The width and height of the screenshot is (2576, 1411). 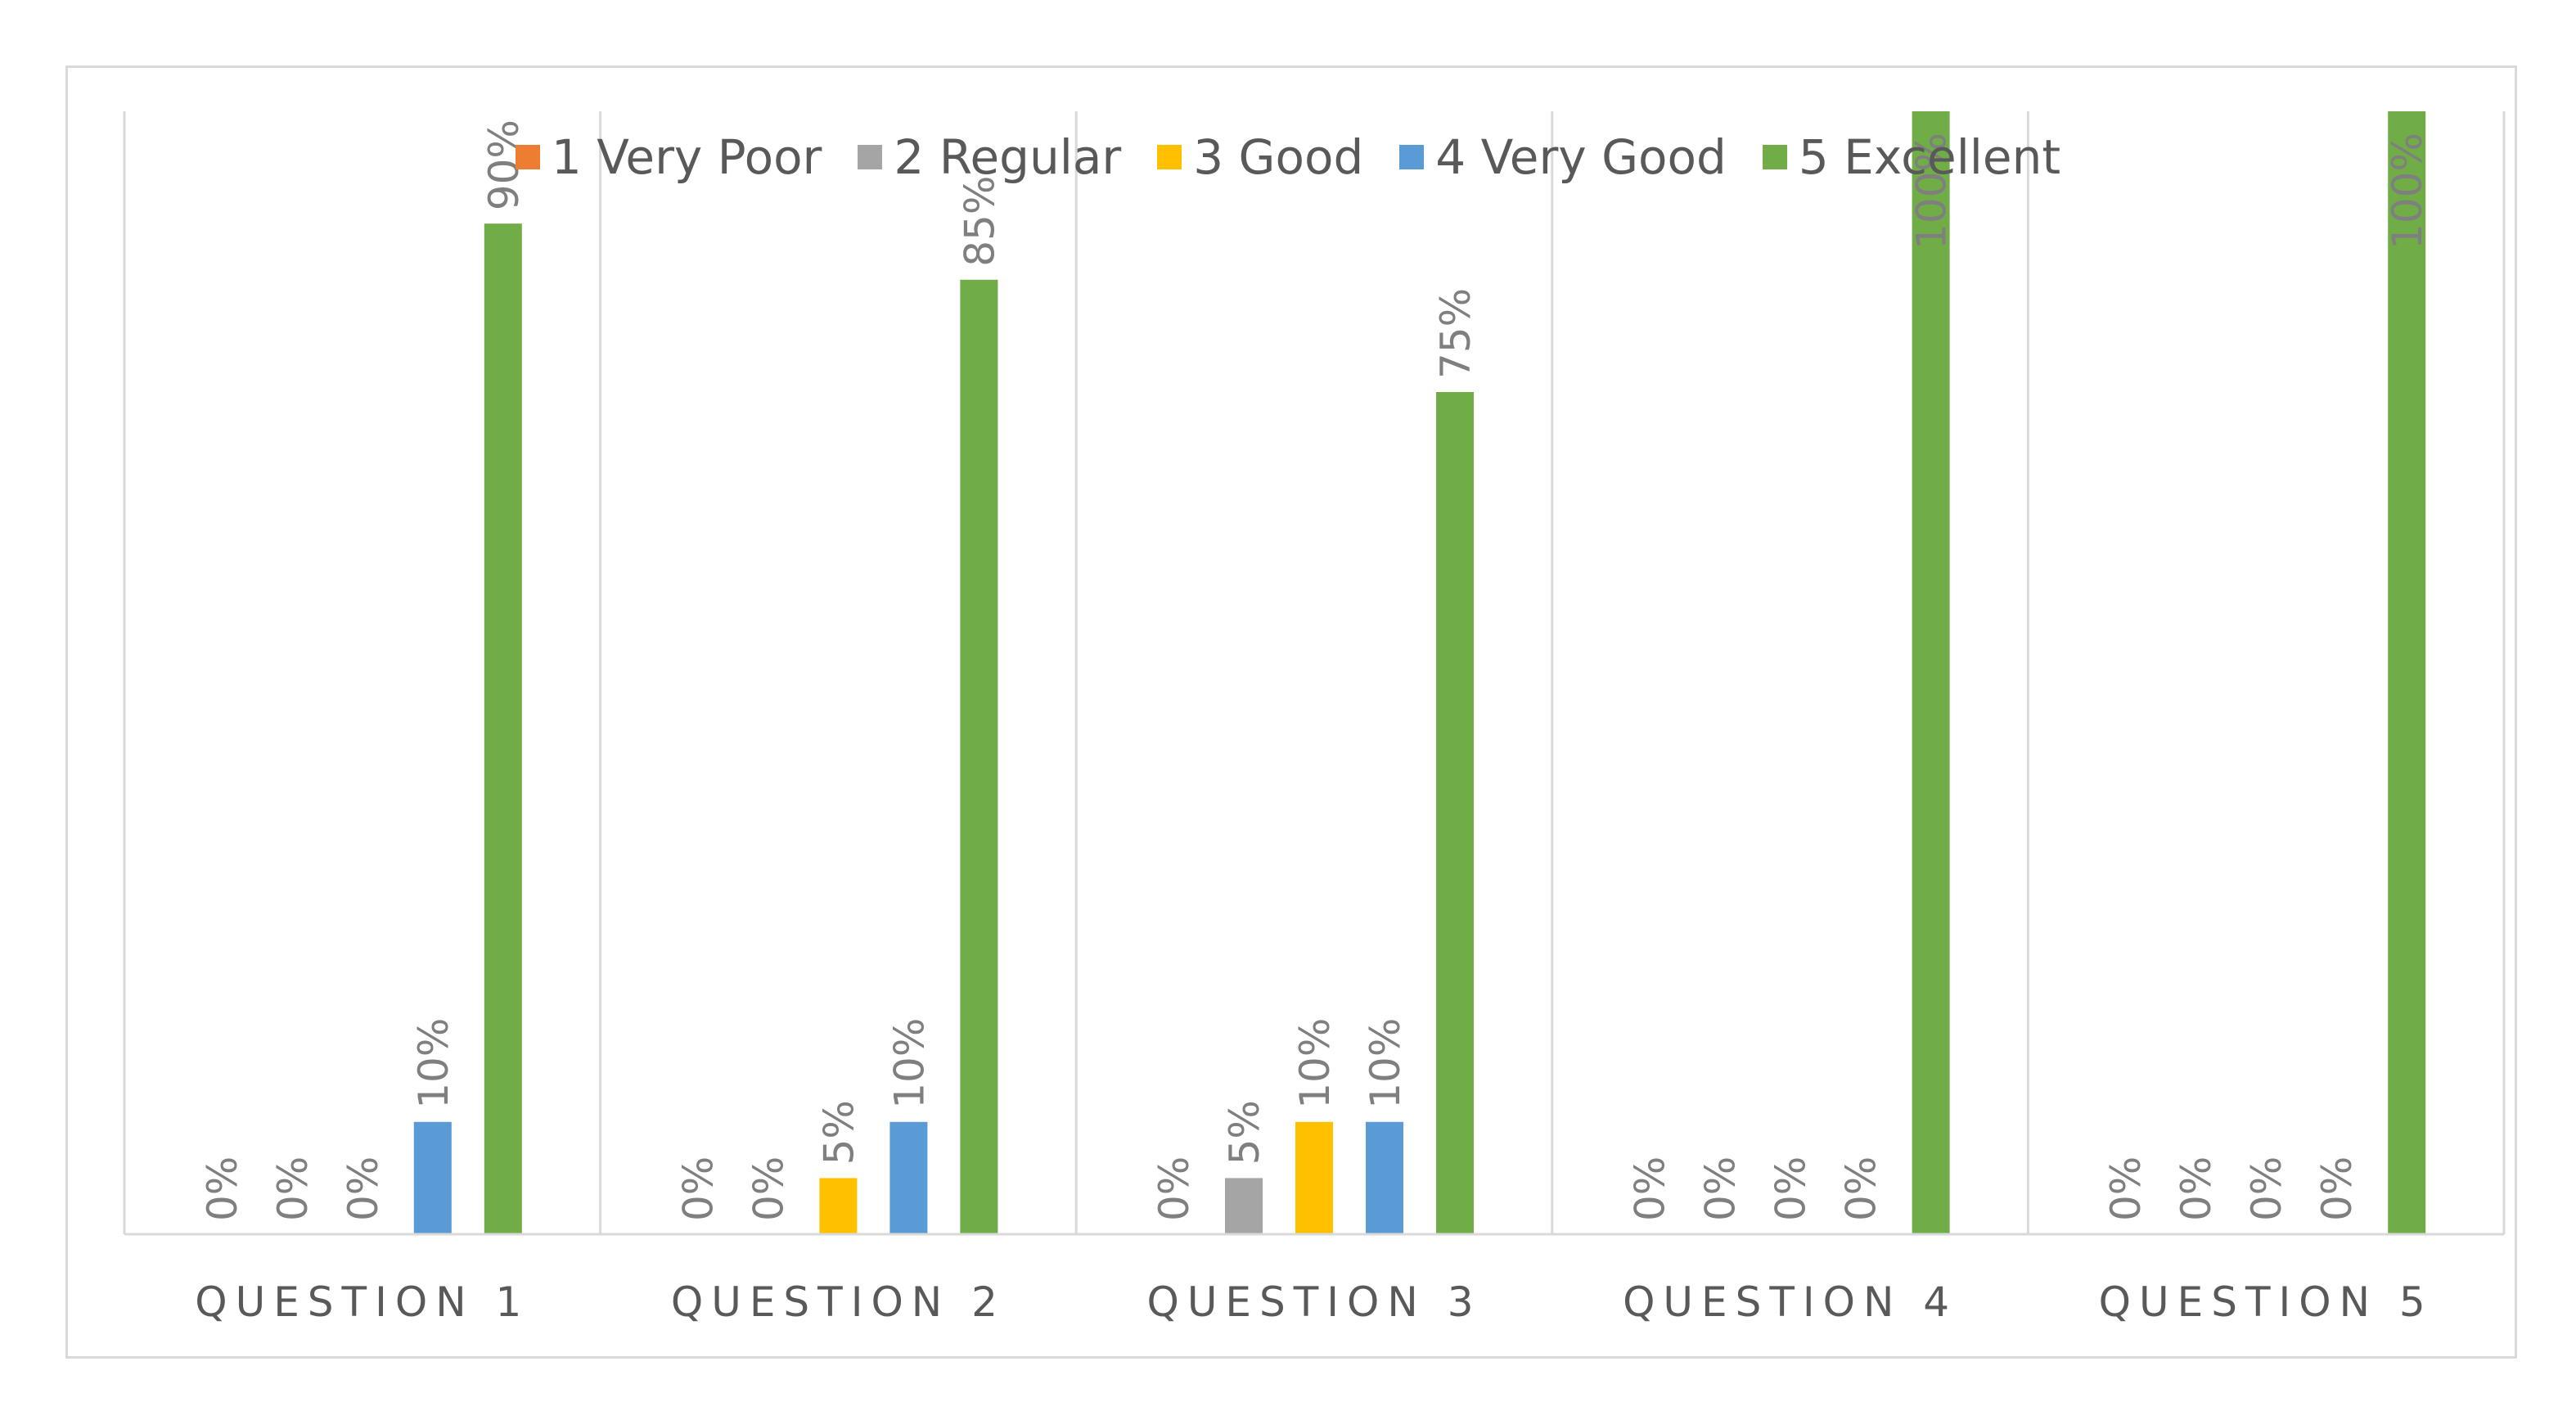 I want to click on legend-item: 2 Regular, so click(x=990, y=157).